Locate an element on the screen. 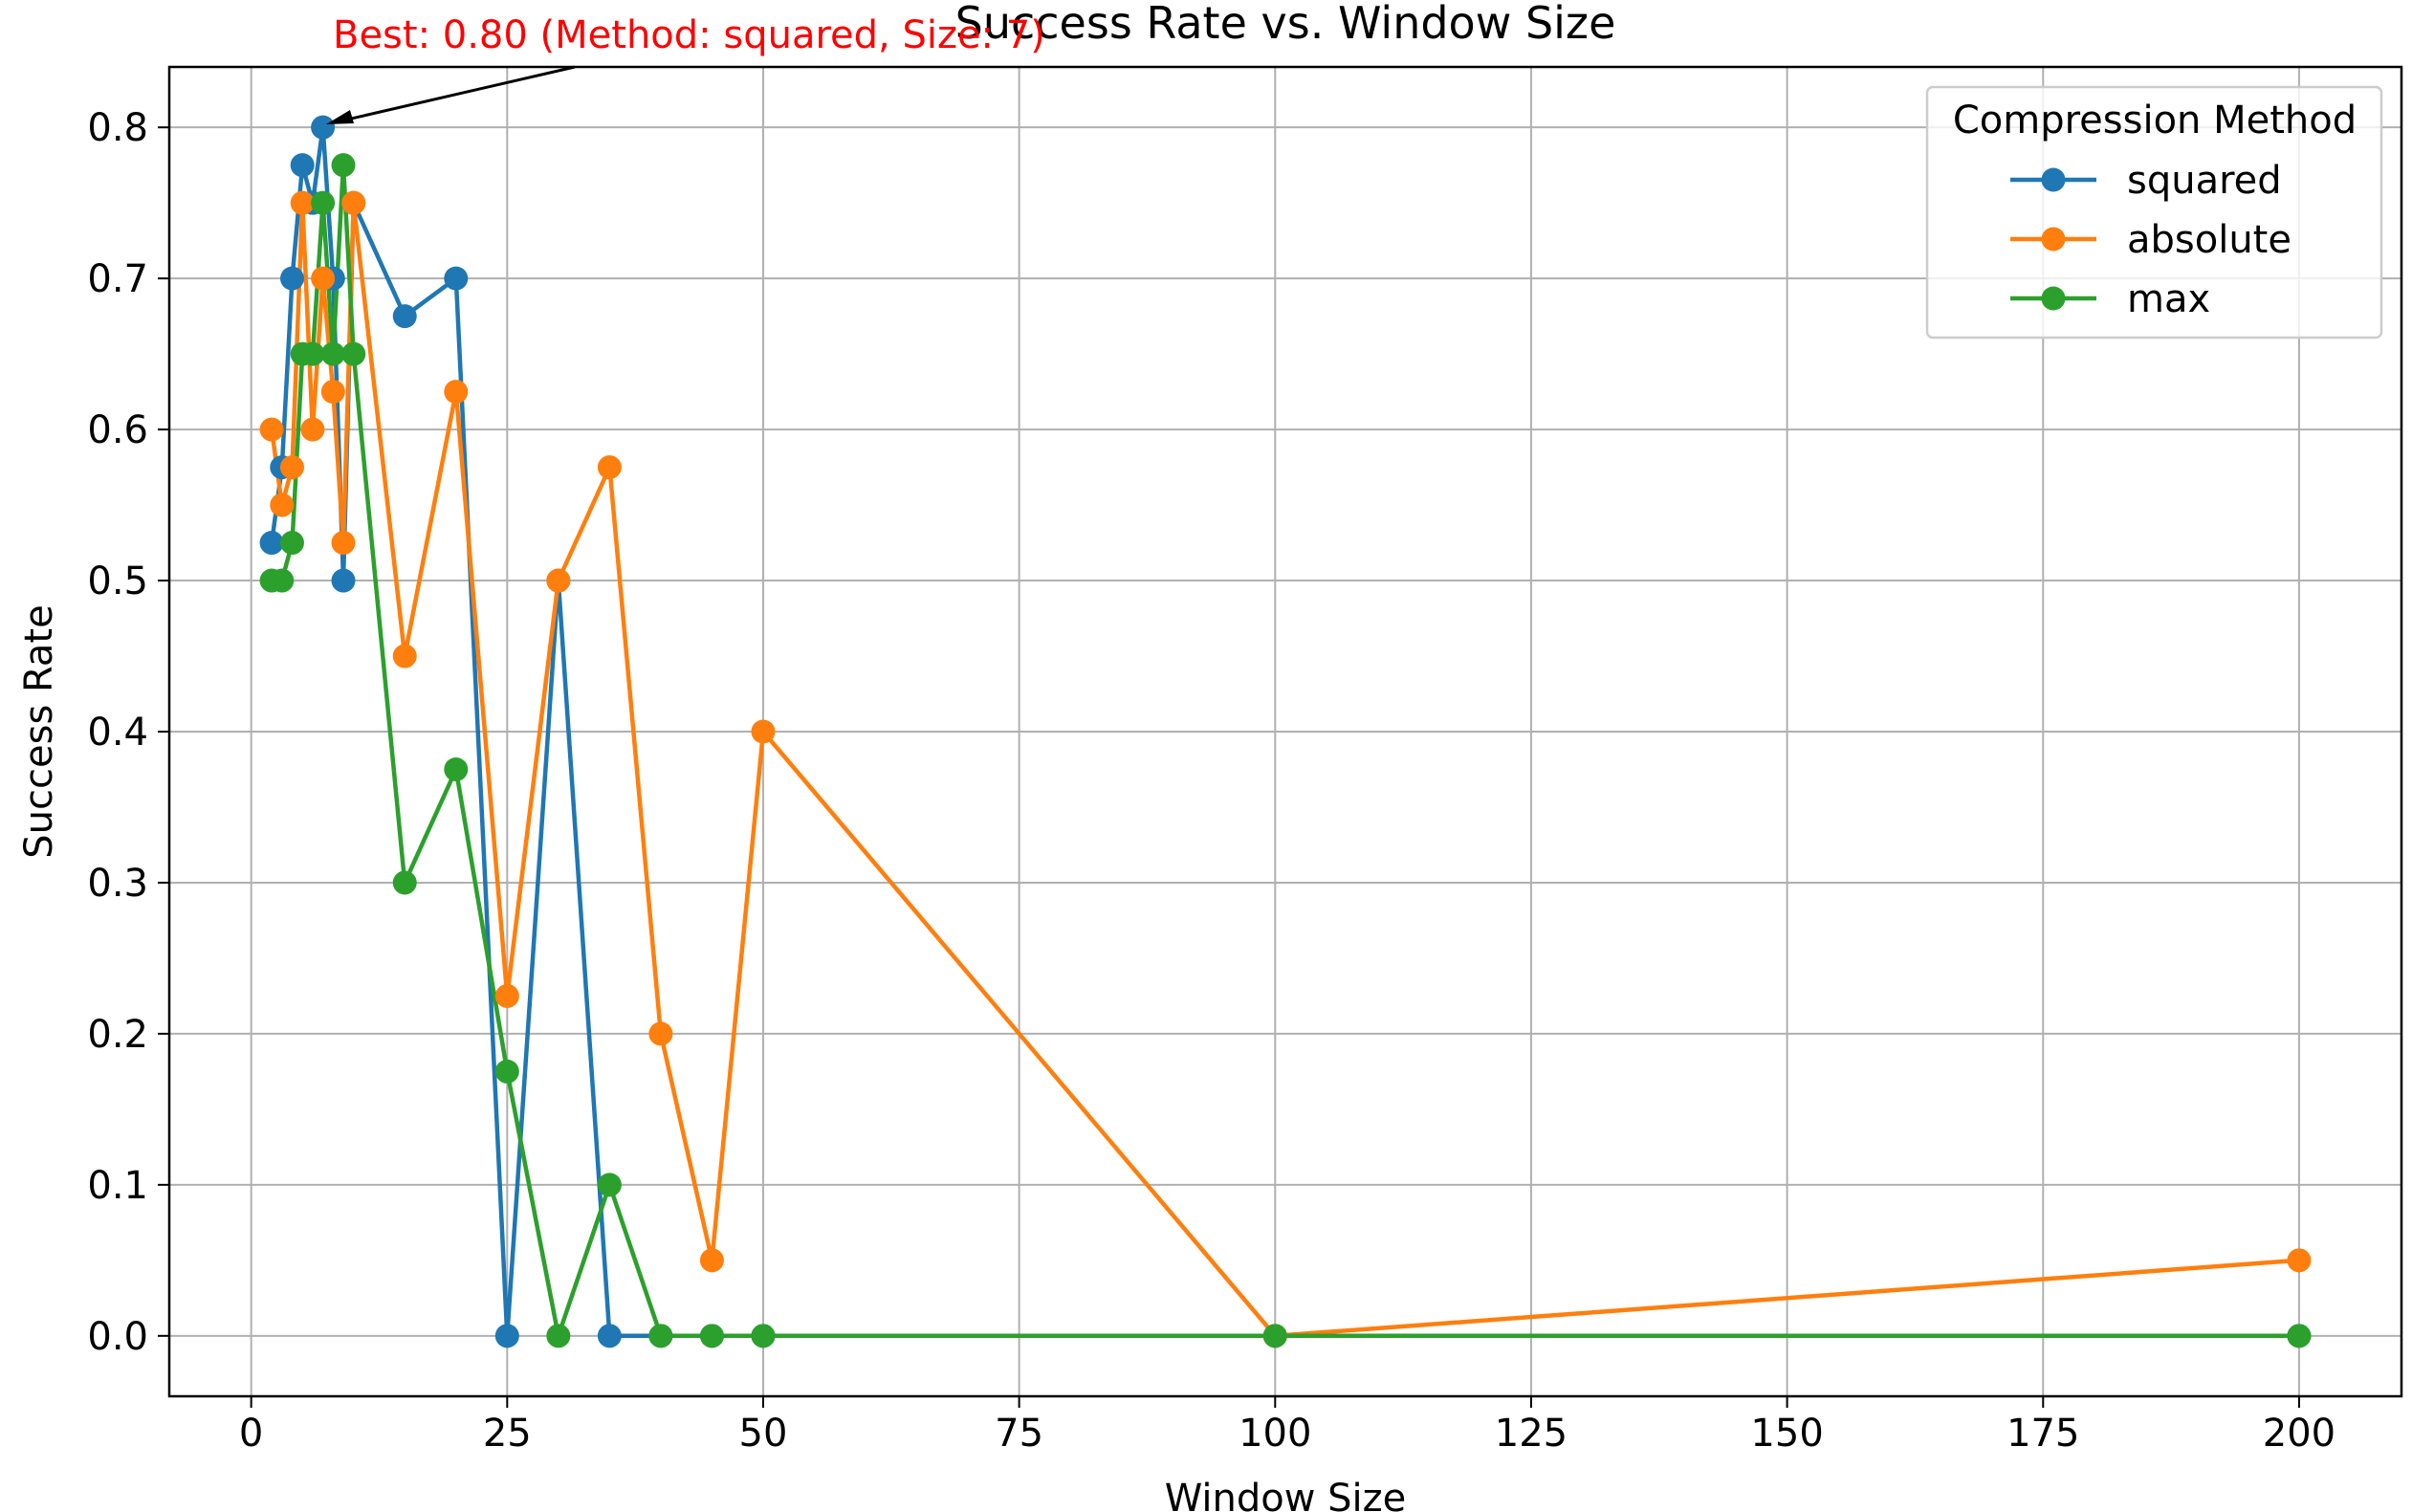  y-tick-label: 0.4 is located at coordinates (118, 733).